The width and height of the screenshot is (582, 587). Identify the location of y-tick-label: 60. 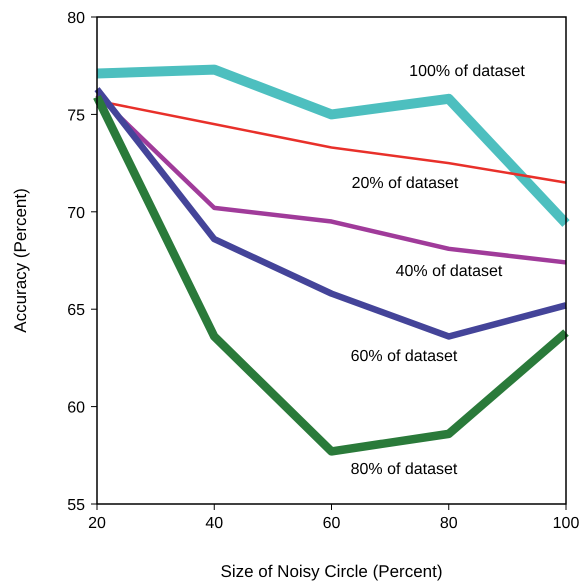
(76, 408).